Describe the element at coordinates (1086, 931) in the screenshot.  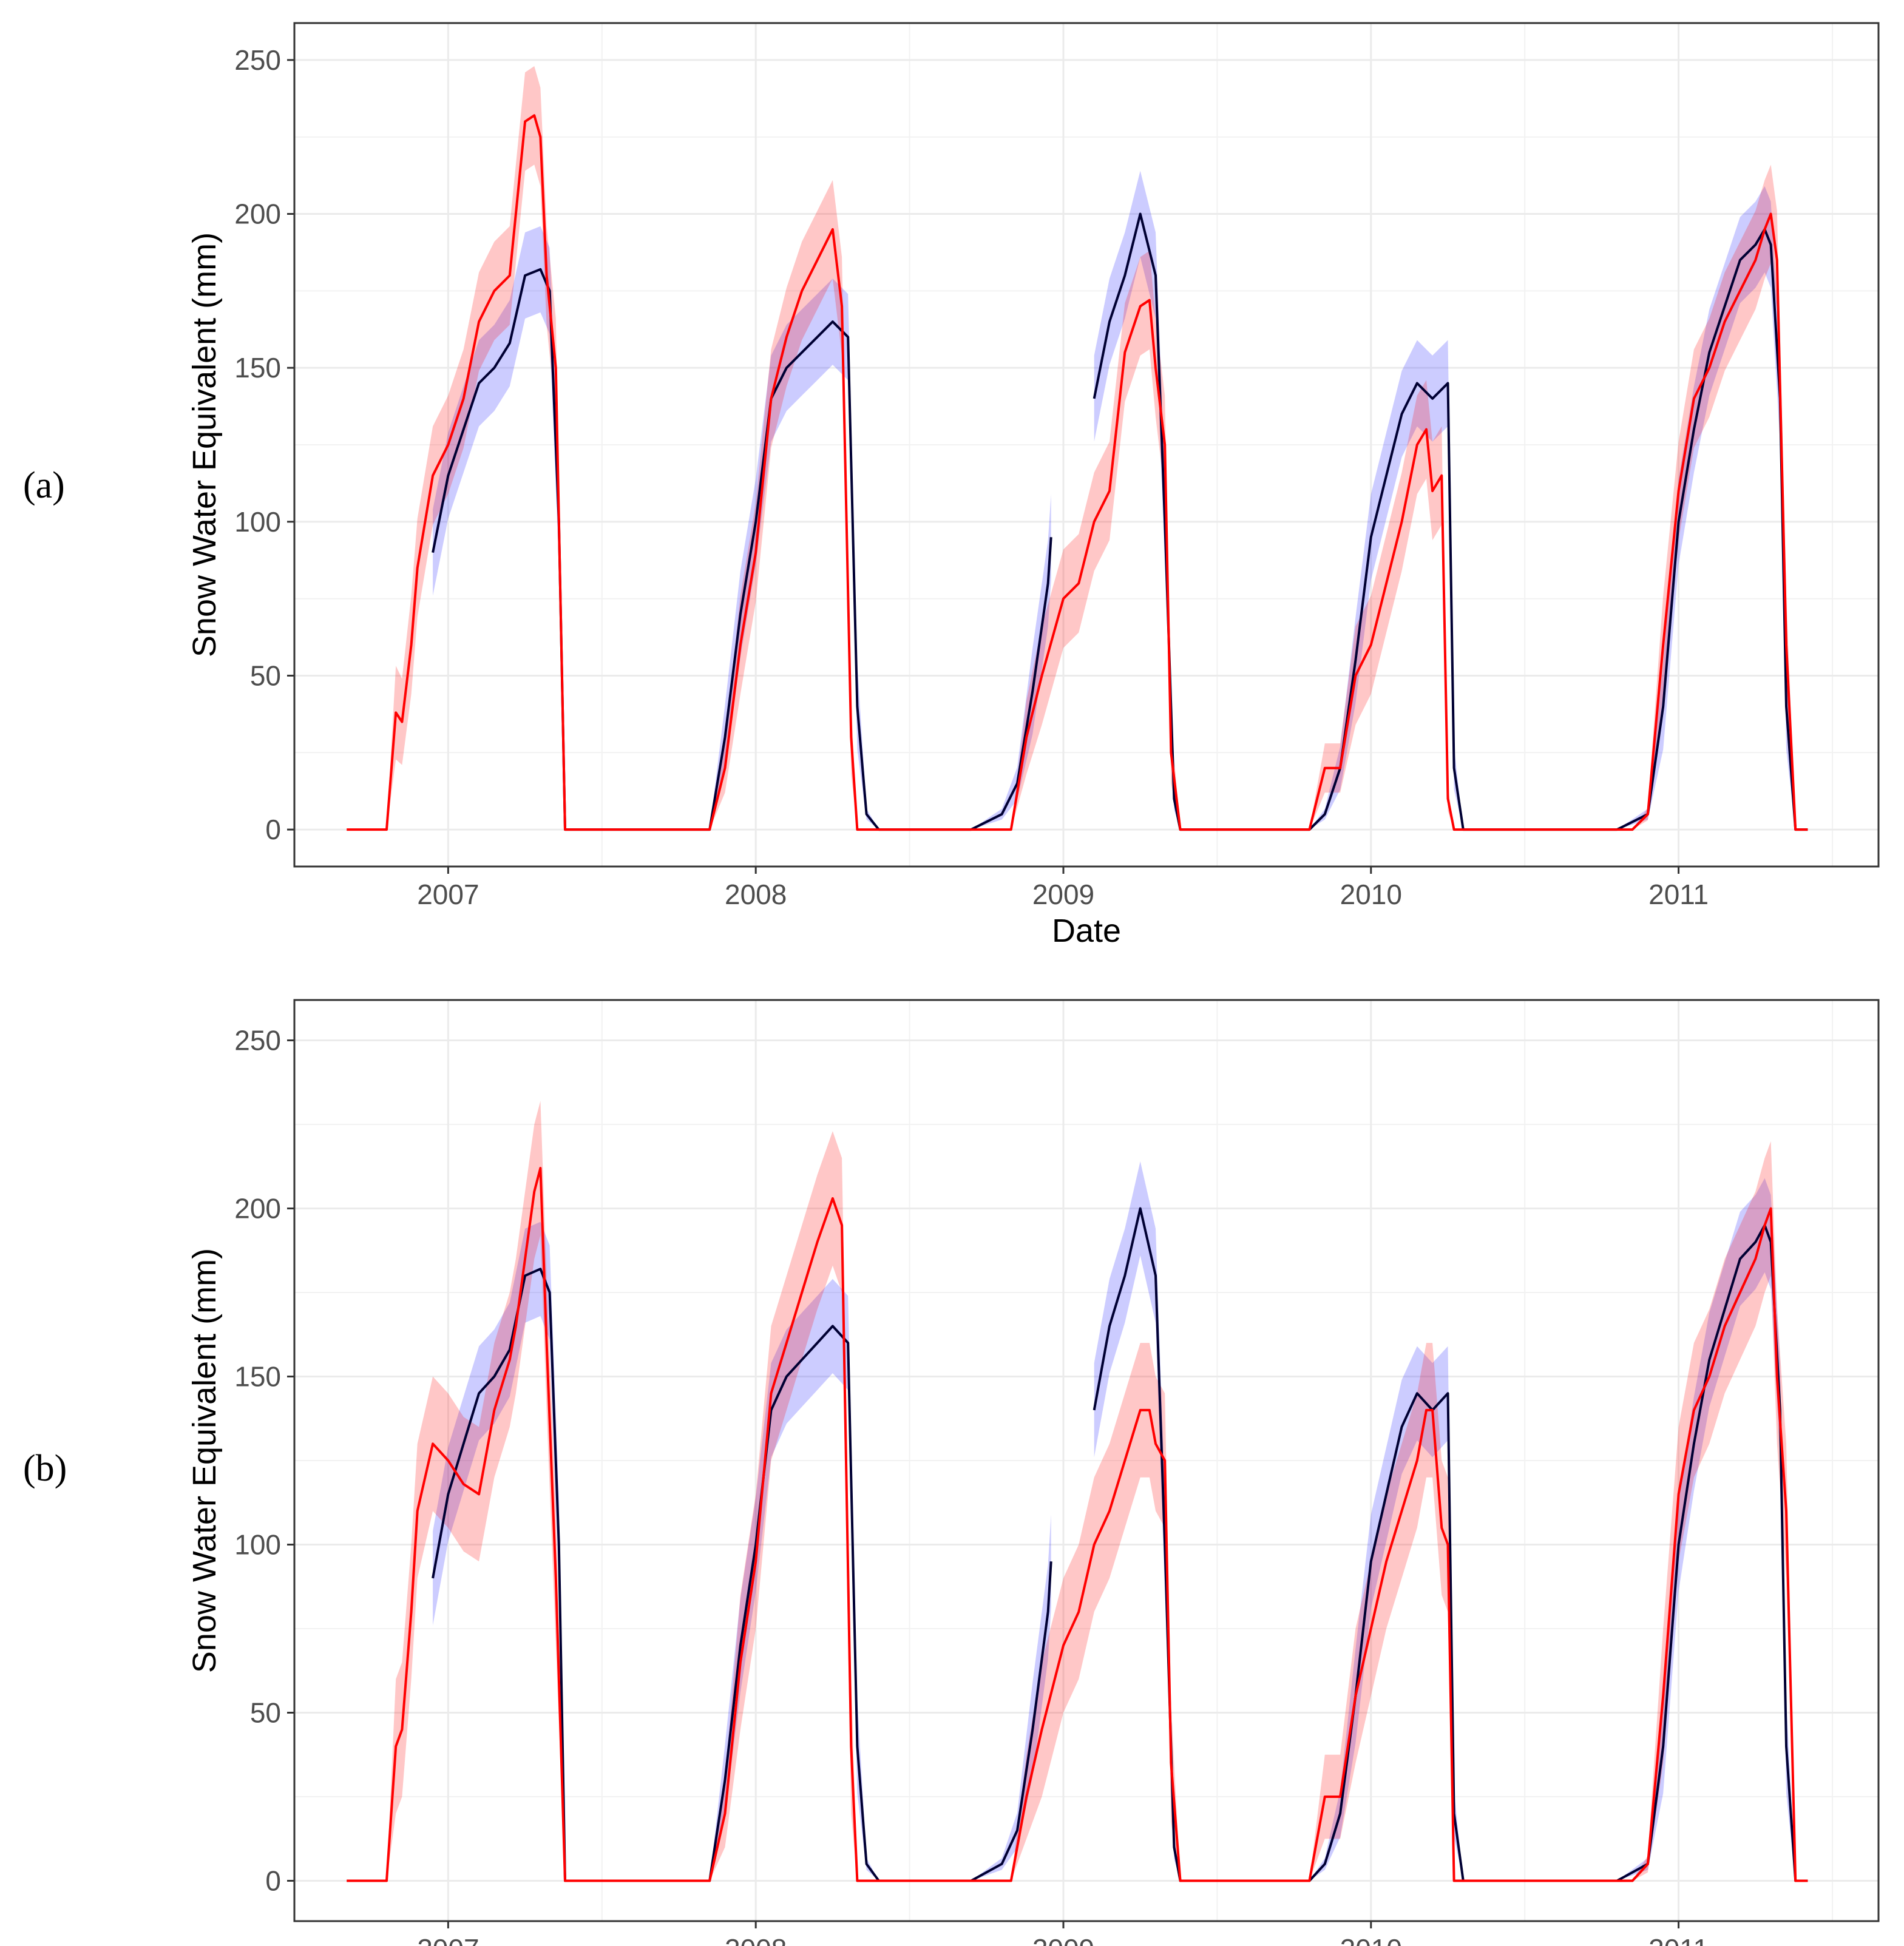
I see `x-axis-title: Date` at that location.